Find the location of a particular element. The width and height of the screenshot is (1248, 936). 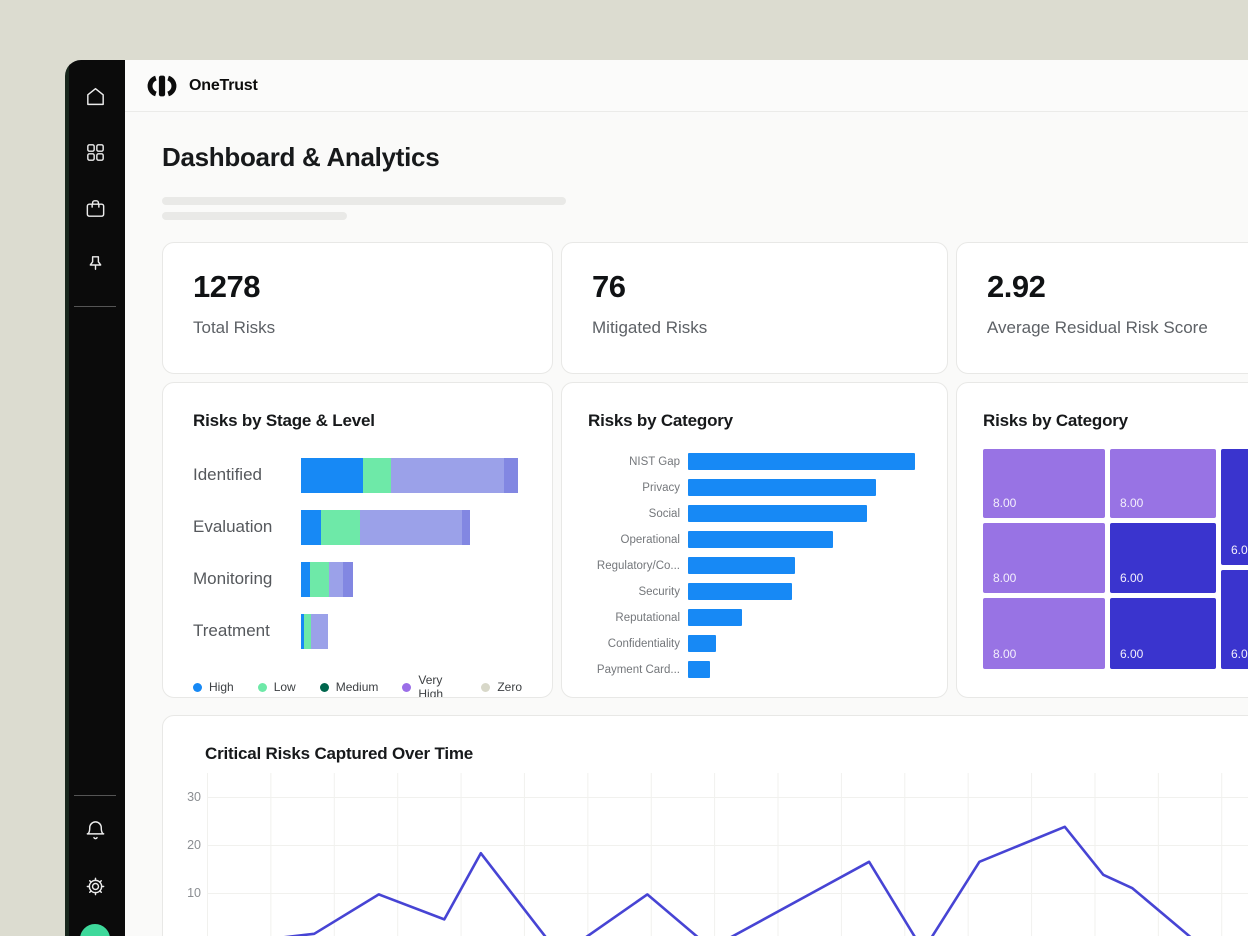

category-bar-row: Security is located at coordinates (754, 591).